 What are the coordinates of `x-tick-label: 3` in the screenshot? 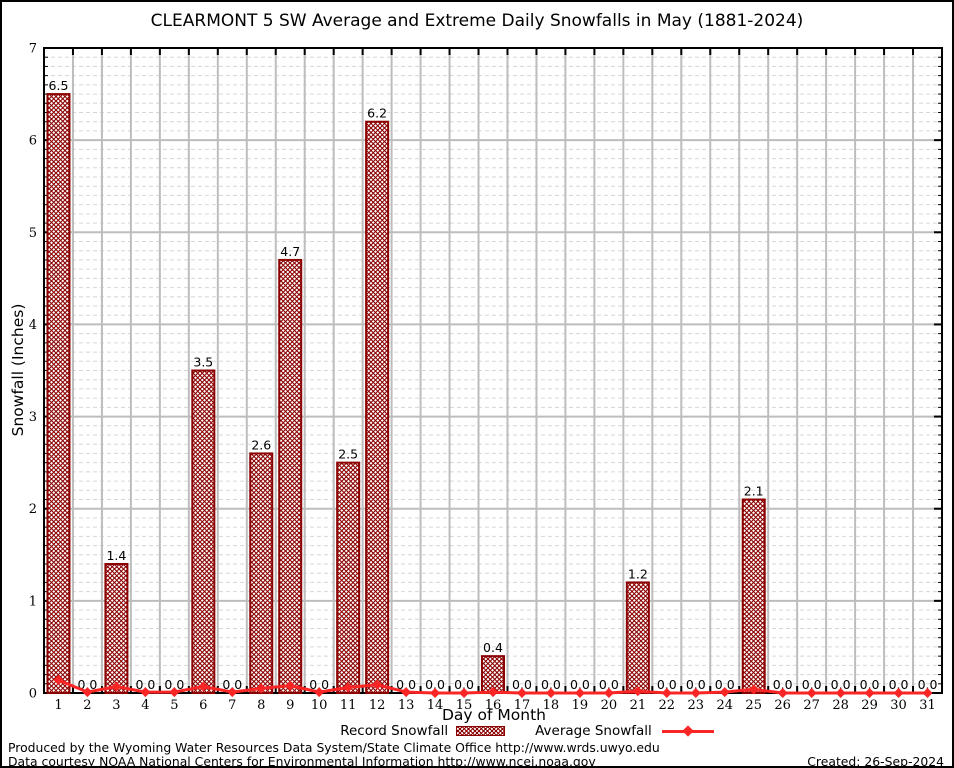 It's located at (116, 705).